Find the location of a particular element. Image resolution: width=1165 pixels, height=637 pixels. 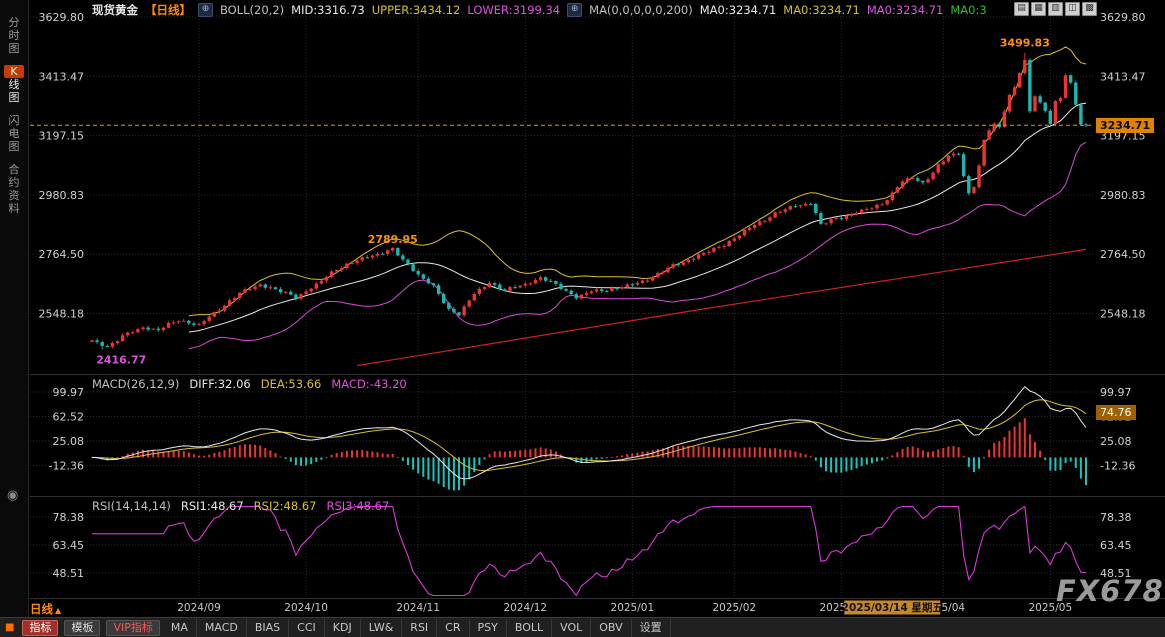

toolbar-tab-14: OBV is located at coordinates (611, 627).